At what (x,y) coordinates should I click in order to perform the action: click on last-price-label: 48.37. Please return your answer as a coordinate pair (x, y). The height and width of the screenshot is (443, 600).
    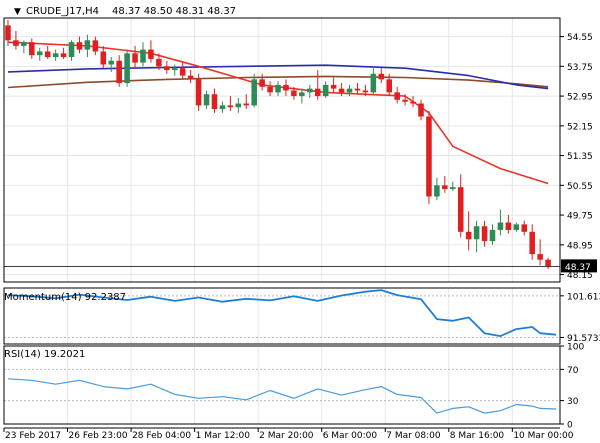
    Looking at the image, I should click on (578, 268).